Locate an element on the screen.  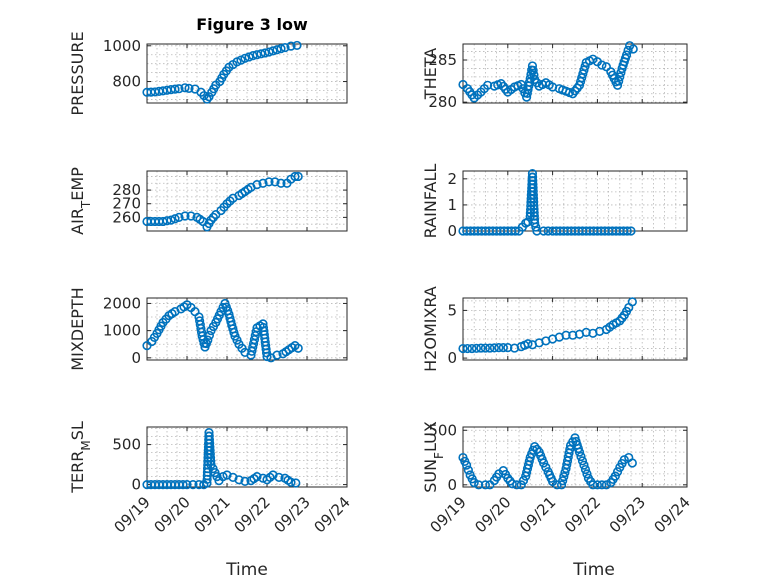
y-tick-label: 2000 is located at coordinates (122, 303).